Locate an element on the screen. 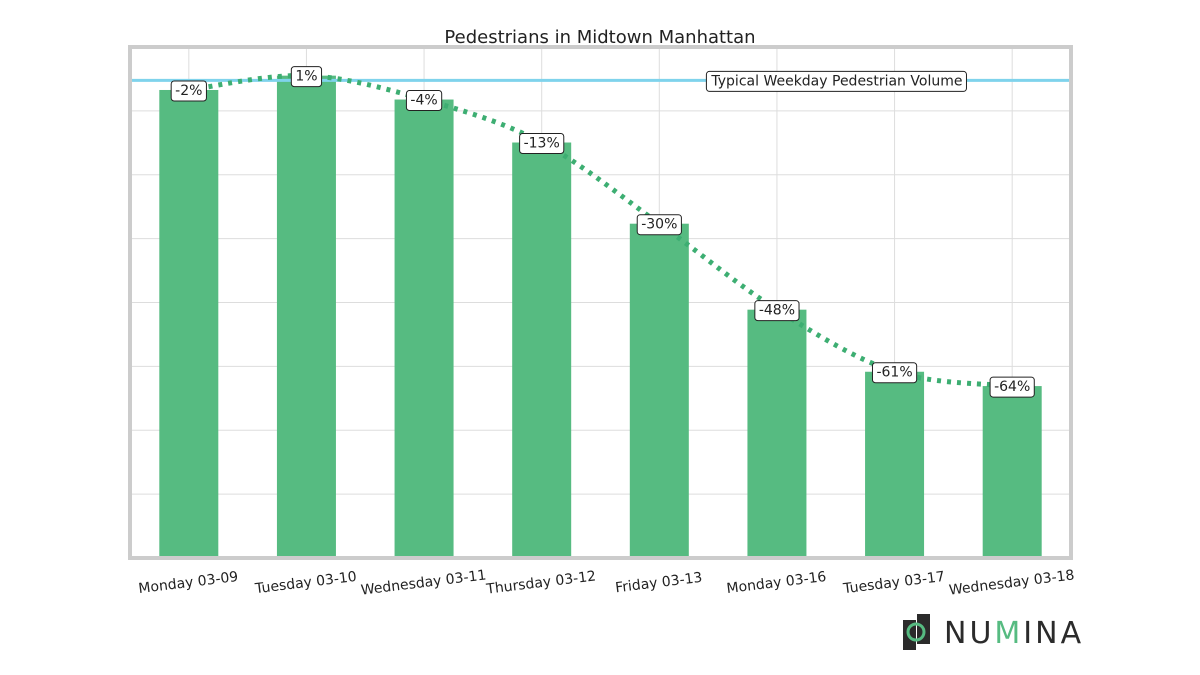 The width and height of the screenshot is (1200, 675). reference-line-group: Typical Weekday Pedestrian Volume is located at coordinates (600, 81).